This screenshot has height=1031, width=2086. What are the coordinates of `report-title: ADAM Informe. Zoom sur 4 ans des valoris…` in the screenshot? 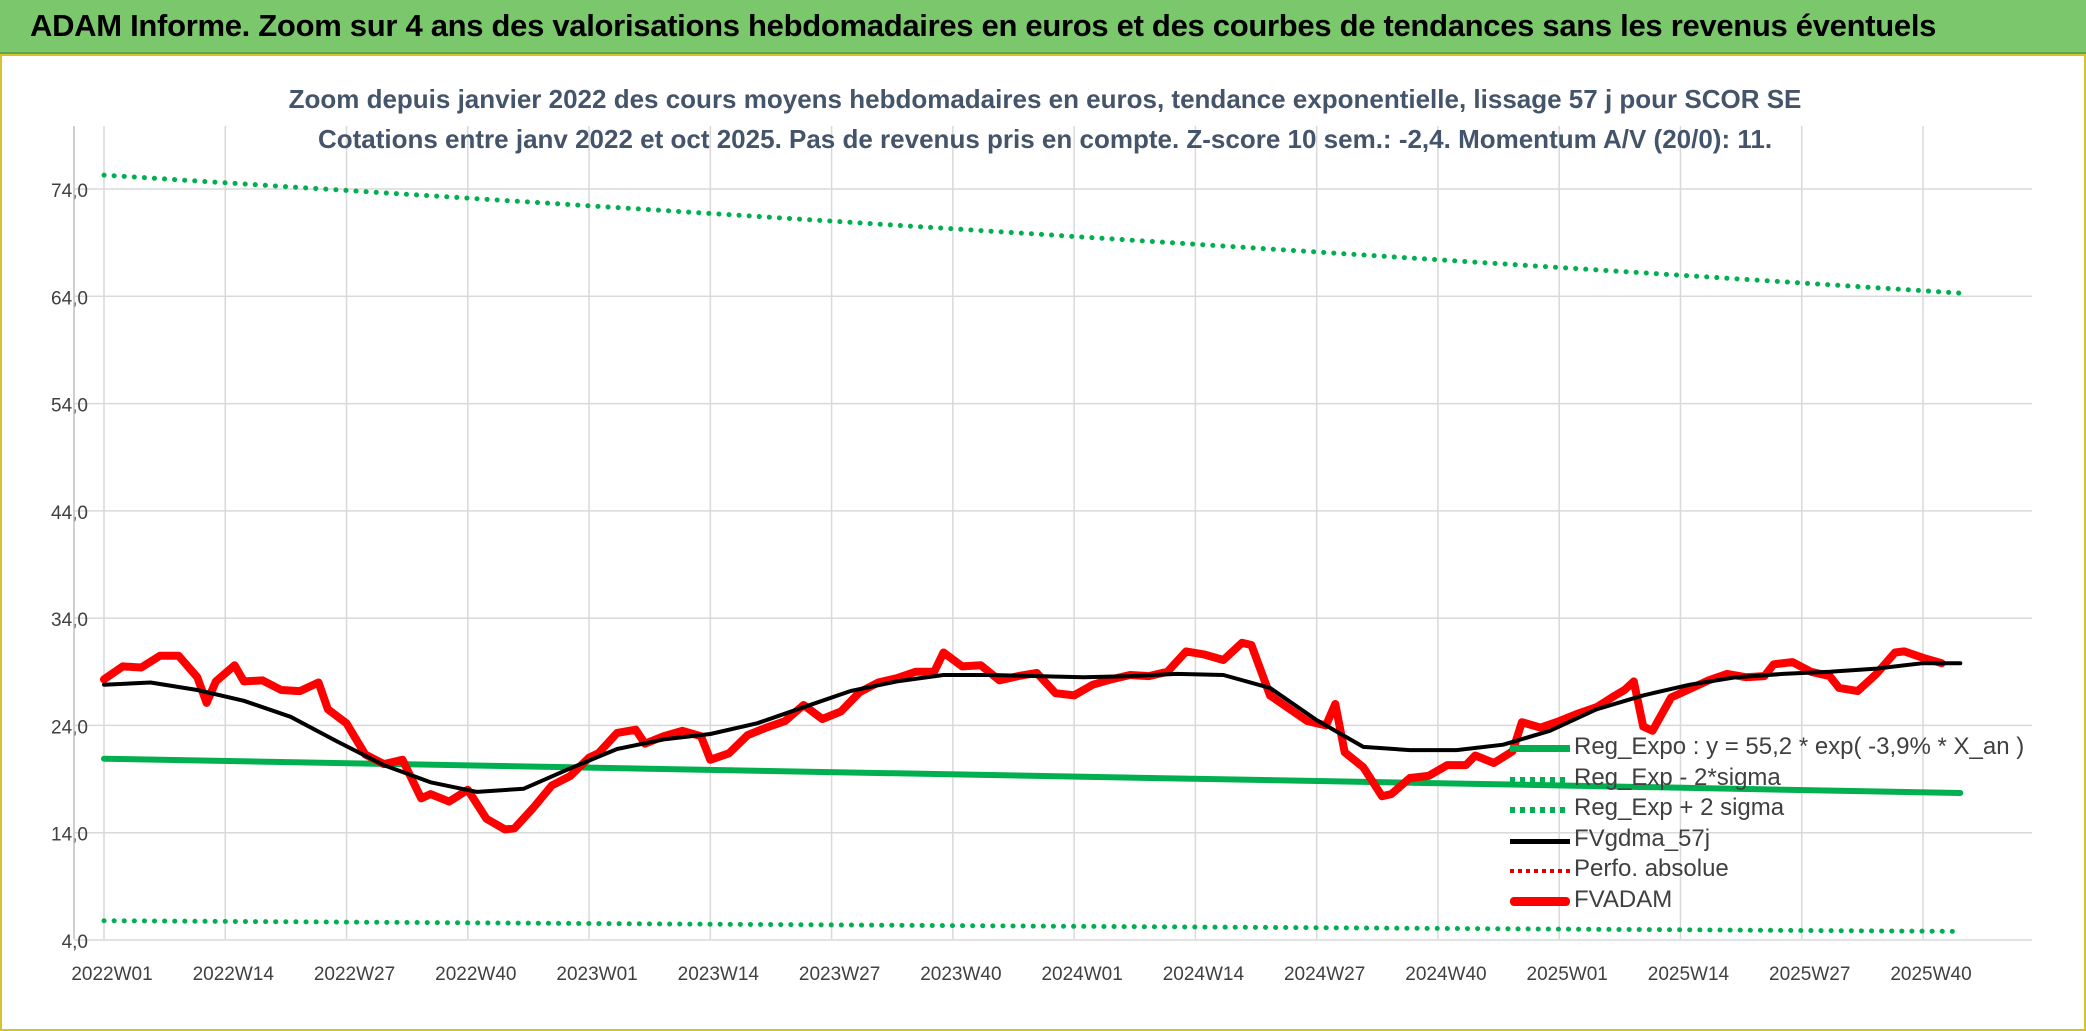 It's located at (983, 25).